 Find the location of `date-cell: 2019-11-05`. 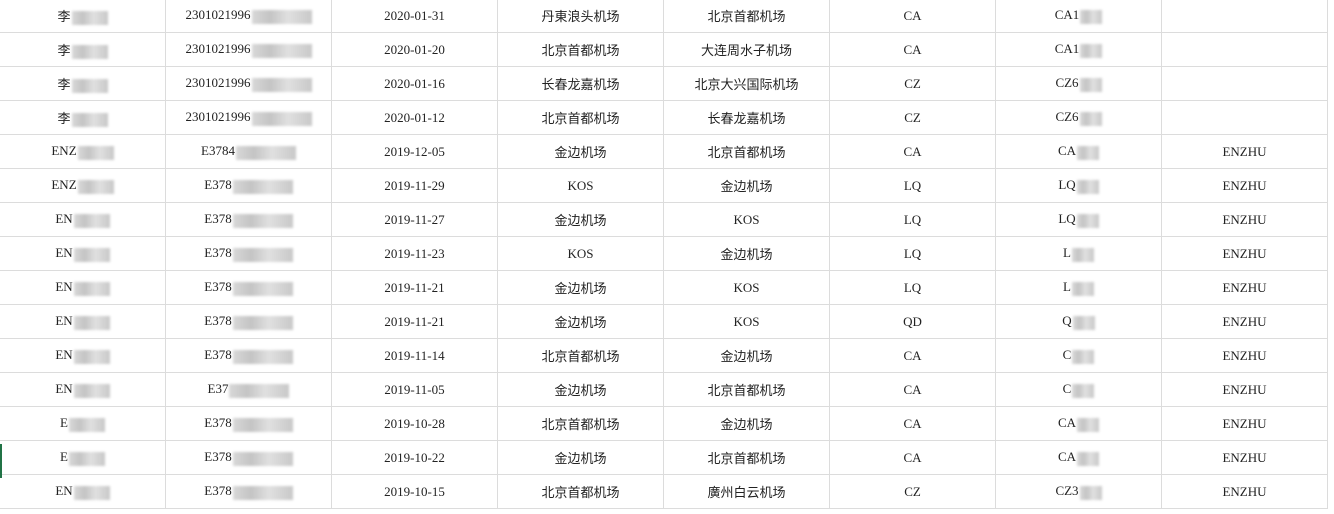

date-cell: 2019-11-05 is located at coordinates (414, 389).